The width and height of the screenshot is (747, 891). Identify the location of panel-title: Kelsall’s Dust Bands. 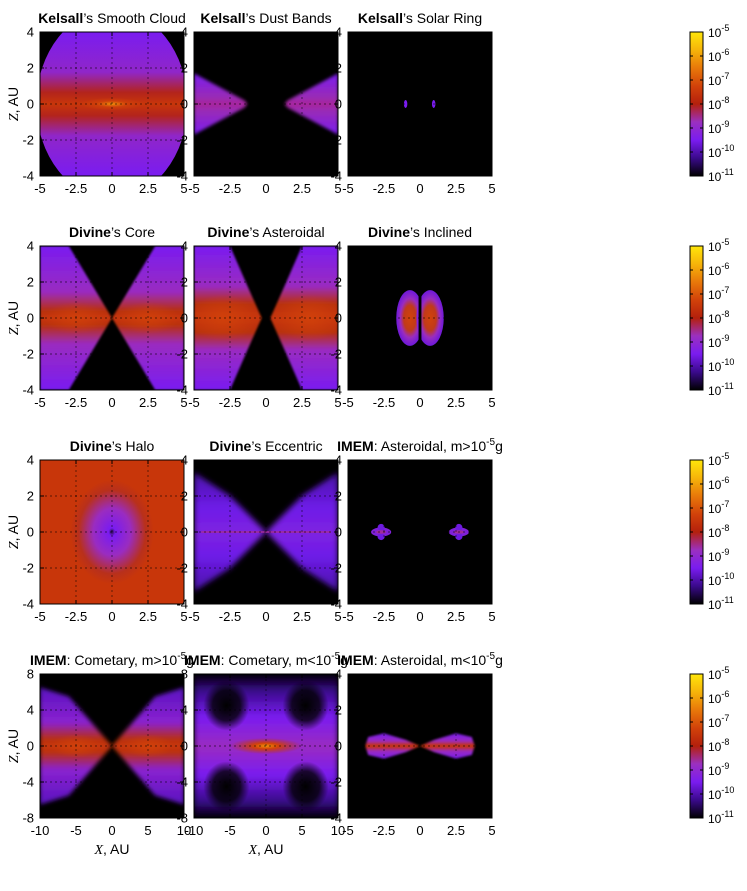
(265, 18).